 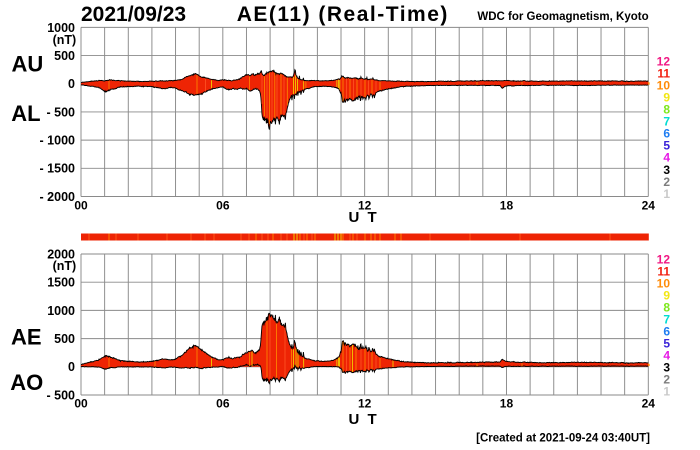 What do you see at coordinates (562, 17) in the screenshot?
I see `svg-text: WDC for Geomagnetism, Kyoto` at bounding box center [562, 17].